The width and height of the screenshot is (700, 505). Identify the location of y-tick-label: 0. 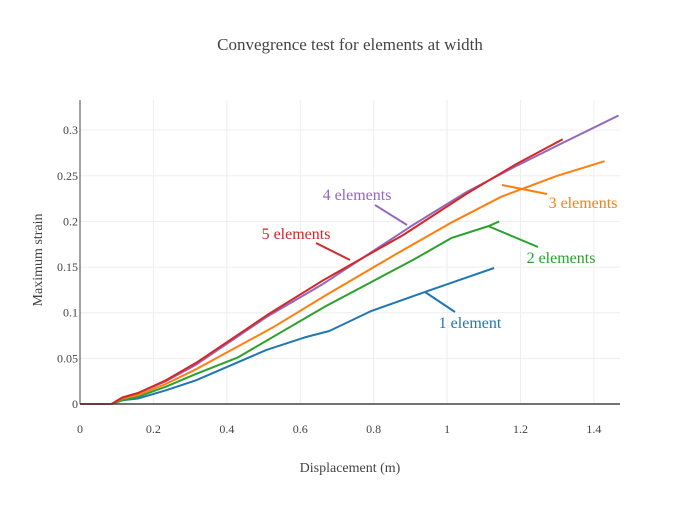
(75, 404).